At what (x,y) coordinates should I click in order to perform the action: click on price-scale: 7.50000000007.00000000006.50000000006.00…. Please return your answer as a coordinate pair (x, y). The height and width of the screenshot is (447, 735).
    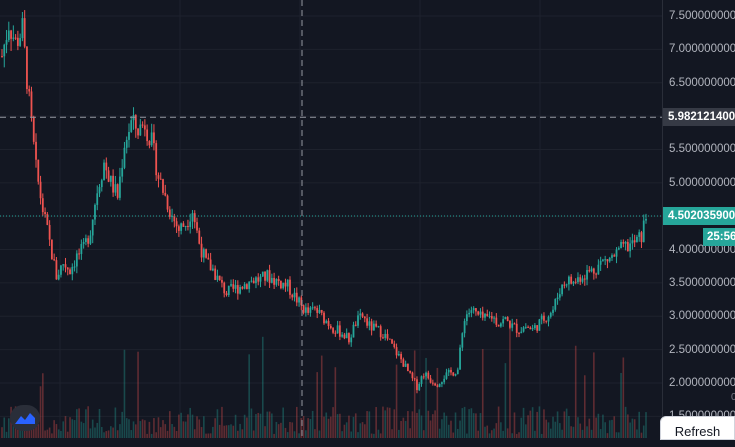
    Looking at the image, I should click on (698, 219).